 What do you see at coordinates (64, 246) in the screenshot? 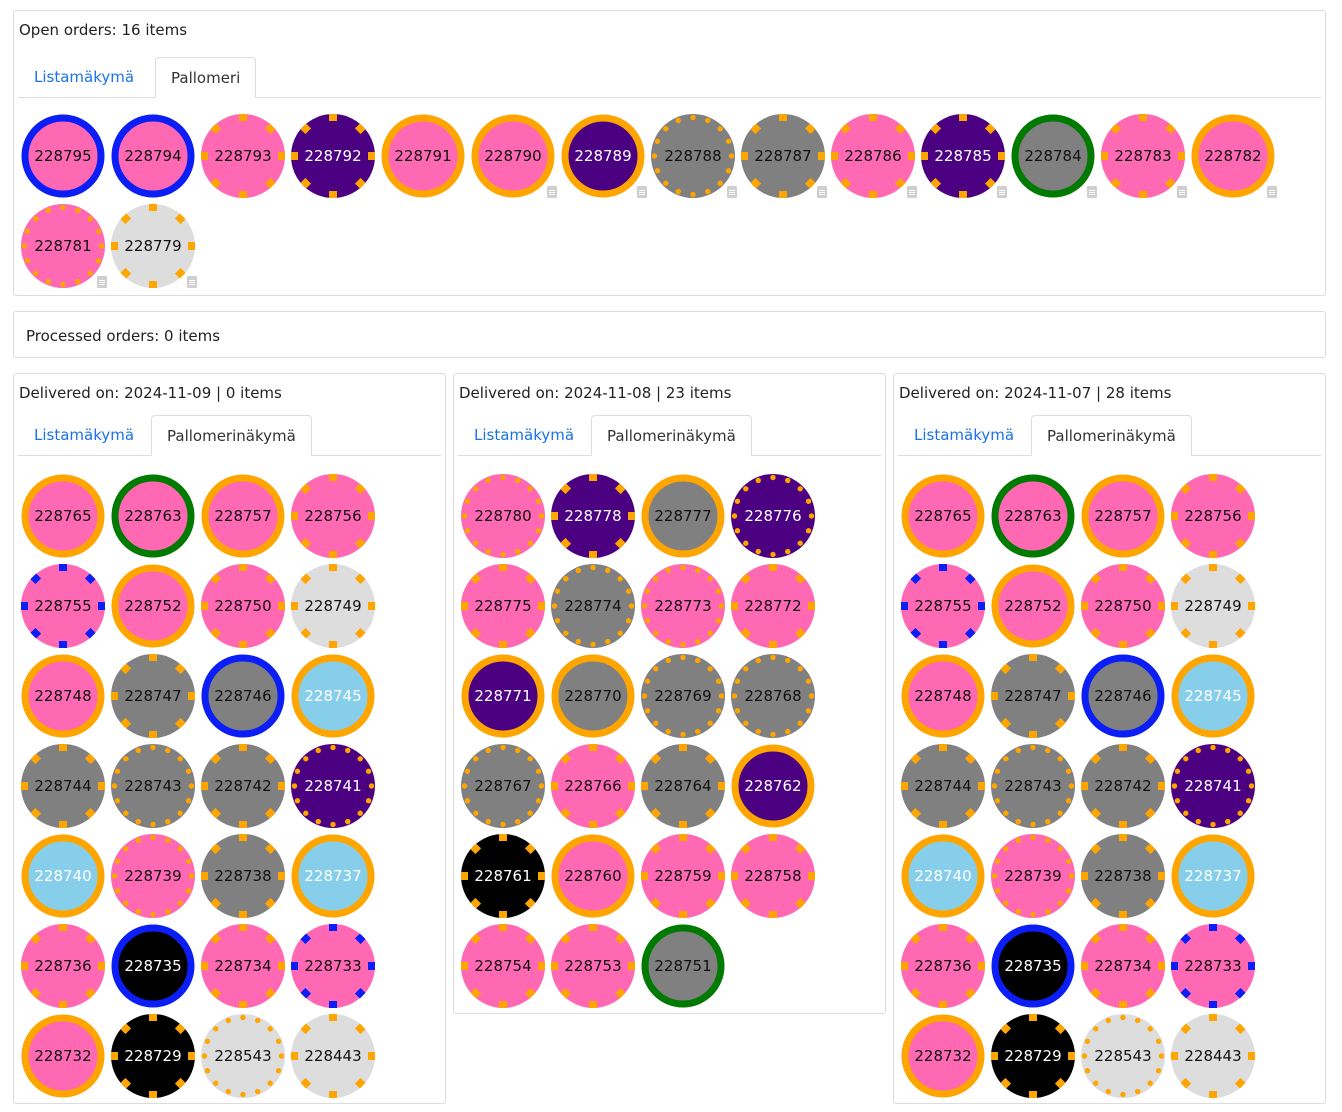
I see `order-chip: 228781` at bounding box center [64, 246].